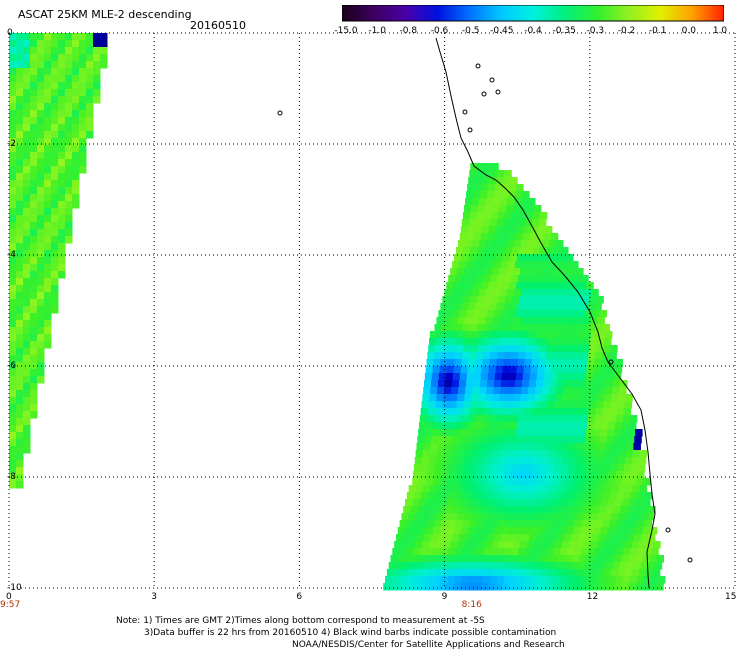 The width and height of the screenshot is (740, 650). Describe the element at coordinates (9, 597) in the screenshot. I see `x-tick-label: 0` at that location.